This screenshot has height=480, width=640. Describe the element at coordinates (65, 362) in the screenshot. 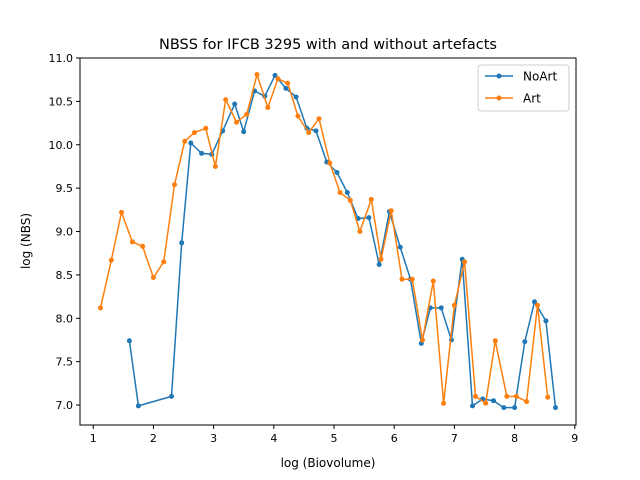

I see `y-tick-label: 7.5` at that location.